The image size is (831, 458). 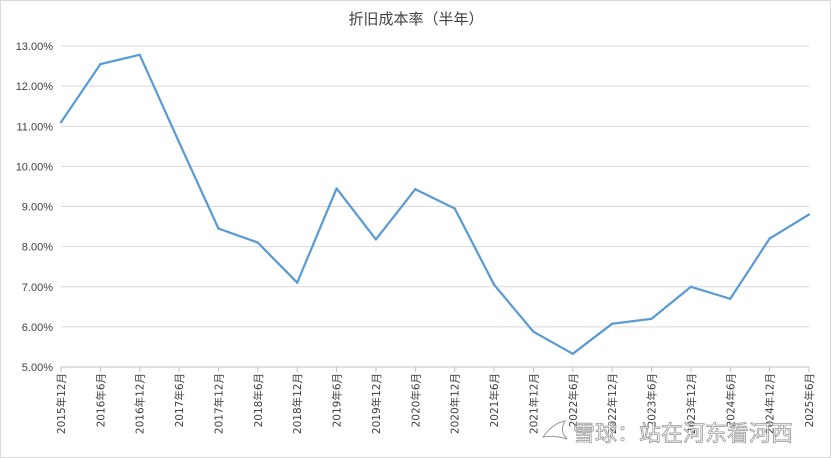 I want to click on y-tick-label: 13.00%, so click(x=35, y=47).